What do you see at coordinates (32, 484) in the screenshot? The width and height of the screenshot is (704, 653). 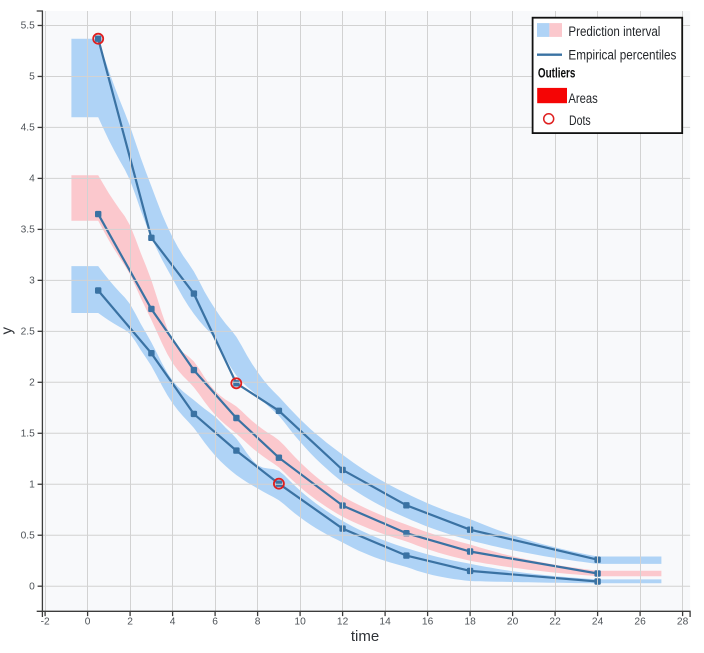 I see `svg-text: 1` at bounding box center [32, 484].